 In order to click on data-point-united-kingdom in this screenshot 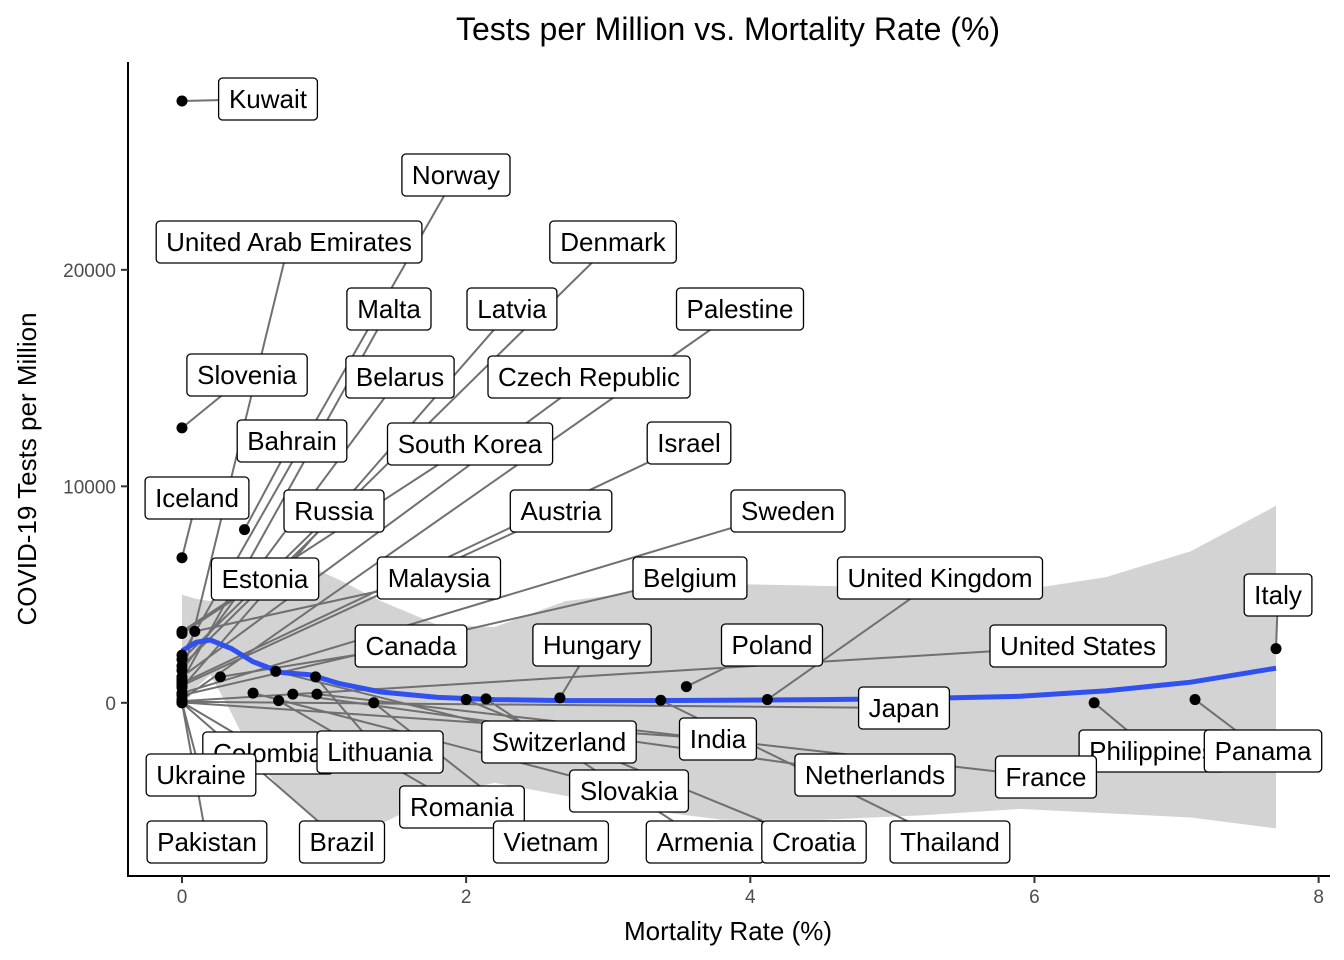, I will do `click(767, 700)`.